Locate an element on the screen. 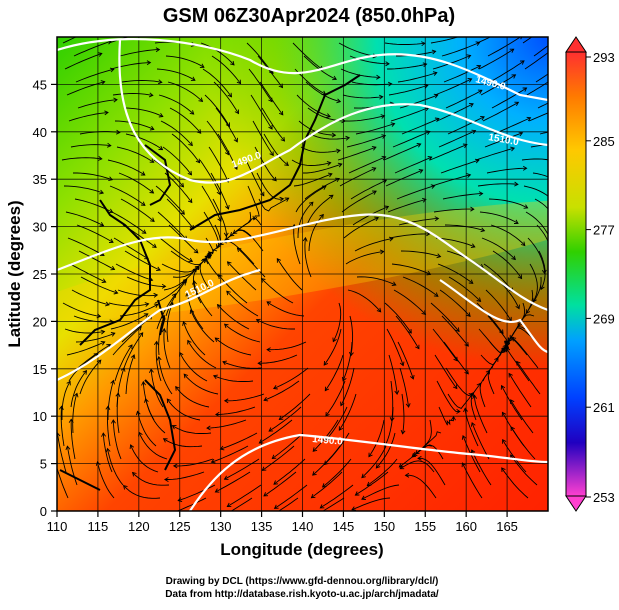 The height and width of the screenshot is (610, 619). coastline-korea is located at coordinates (158, 175).